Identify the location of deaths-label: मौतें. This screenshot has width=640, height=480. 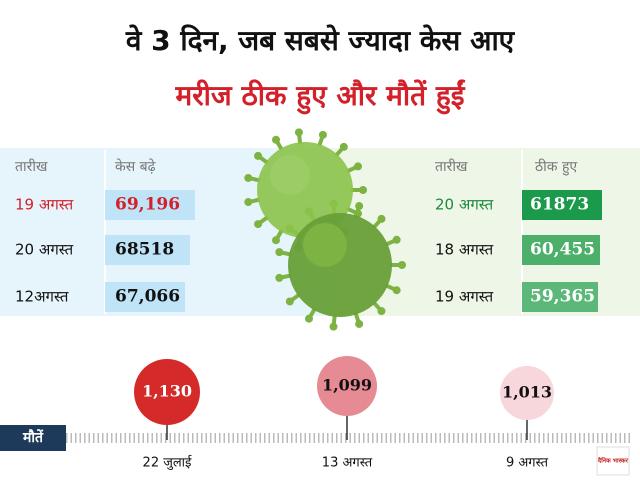
(33, 437).